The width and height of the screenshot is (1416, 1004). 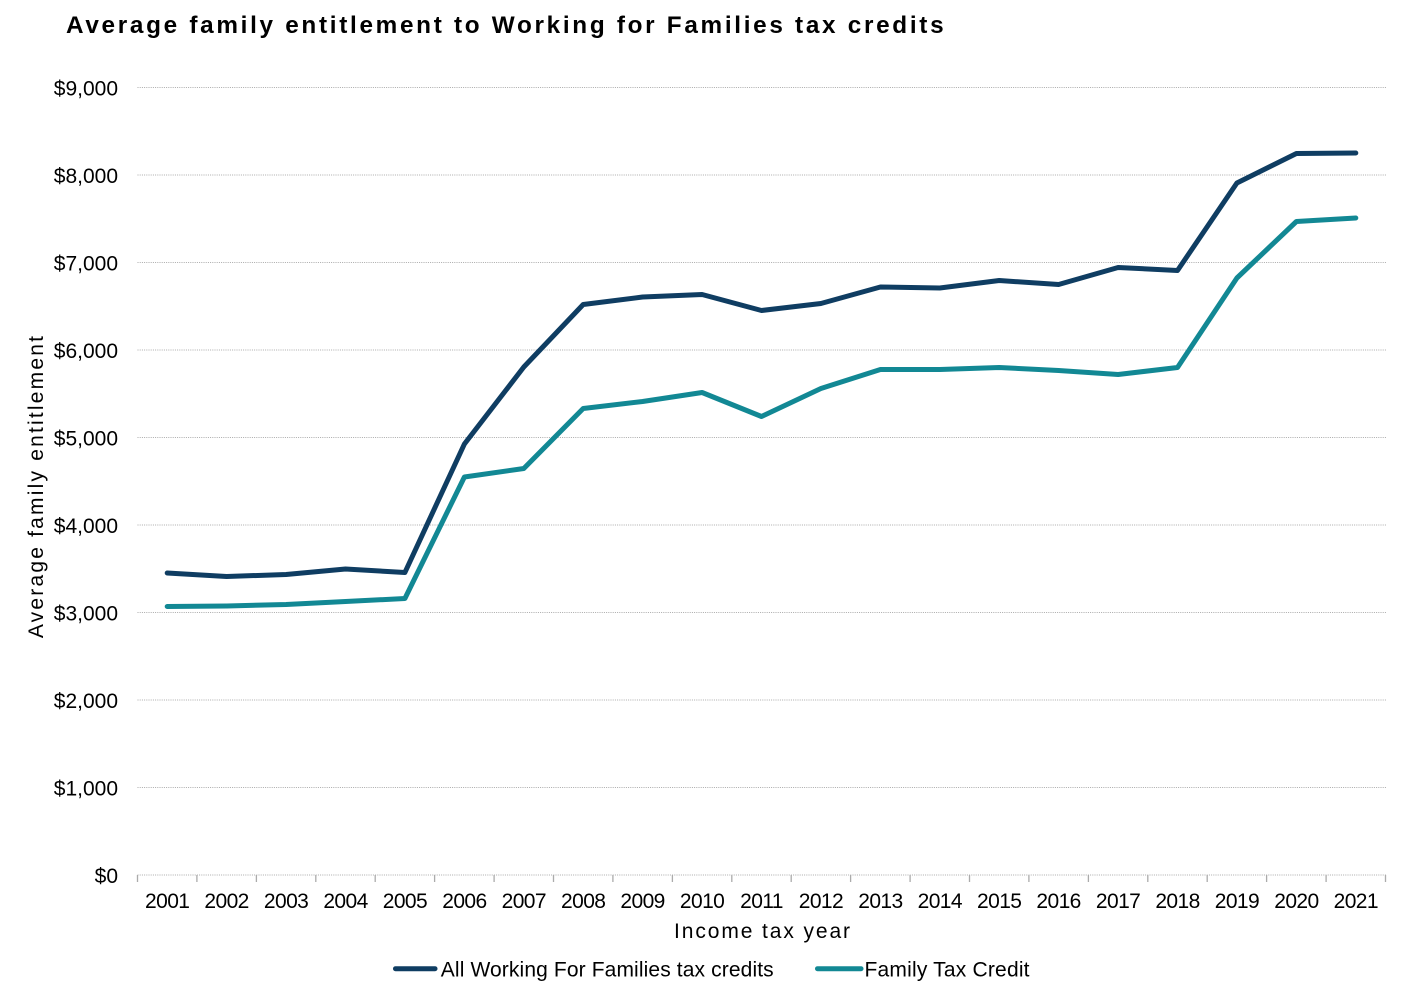 What do you see at coordinates (86, 351) in the screenshot?
I see `svg-text: $6,000` at bounding box center [86, 351].